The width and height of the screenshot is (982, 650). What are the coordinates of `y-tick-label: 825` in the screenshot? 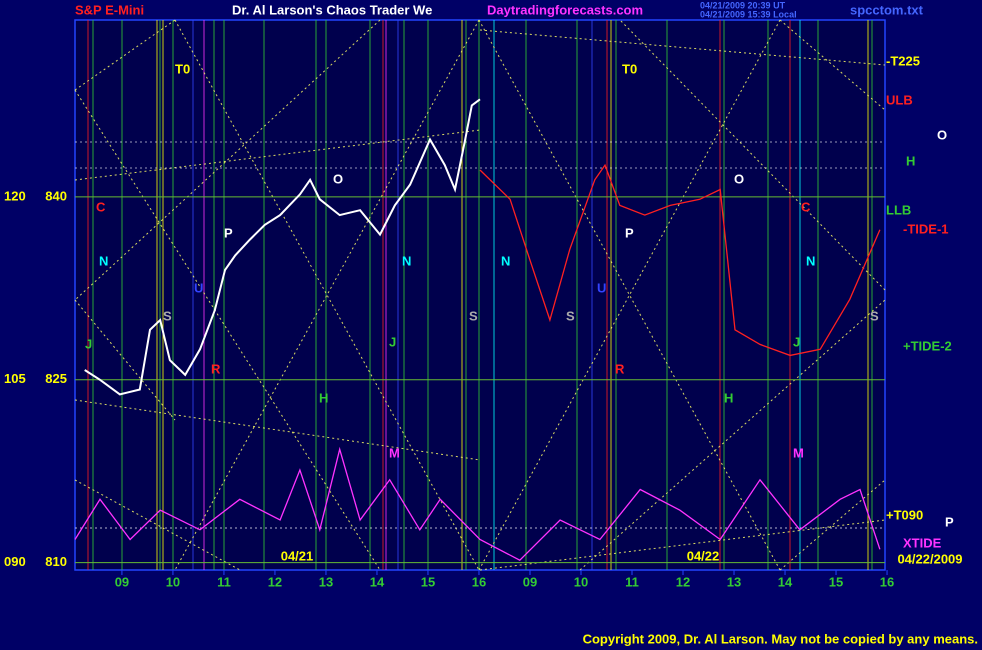 It's located at (56, 378).